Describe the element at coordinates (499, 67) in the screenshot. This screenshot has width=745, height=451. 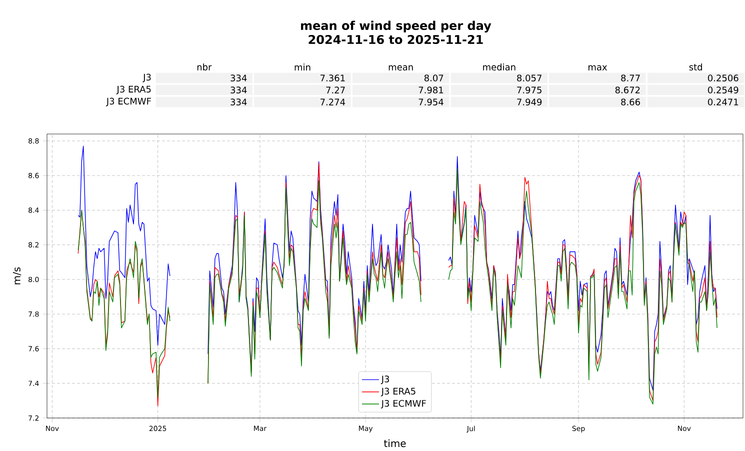
I see `x-tick-label: median` at that location.